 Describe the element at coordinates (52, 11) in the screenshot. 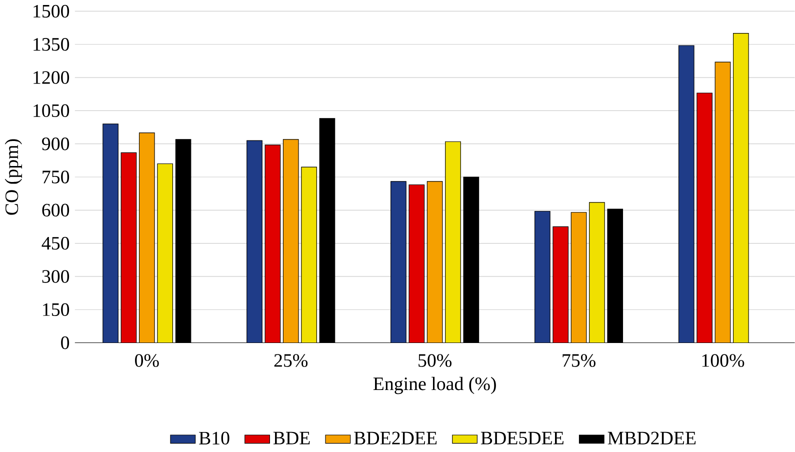

I see `y-tick-label: 1500` at that location.